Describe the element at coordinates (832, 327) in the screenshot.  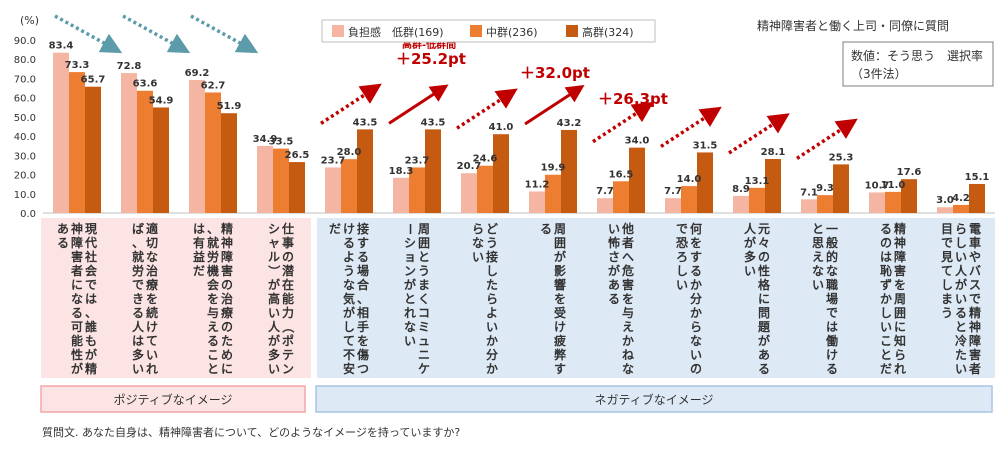
I see `category-label-char: は` at that location.